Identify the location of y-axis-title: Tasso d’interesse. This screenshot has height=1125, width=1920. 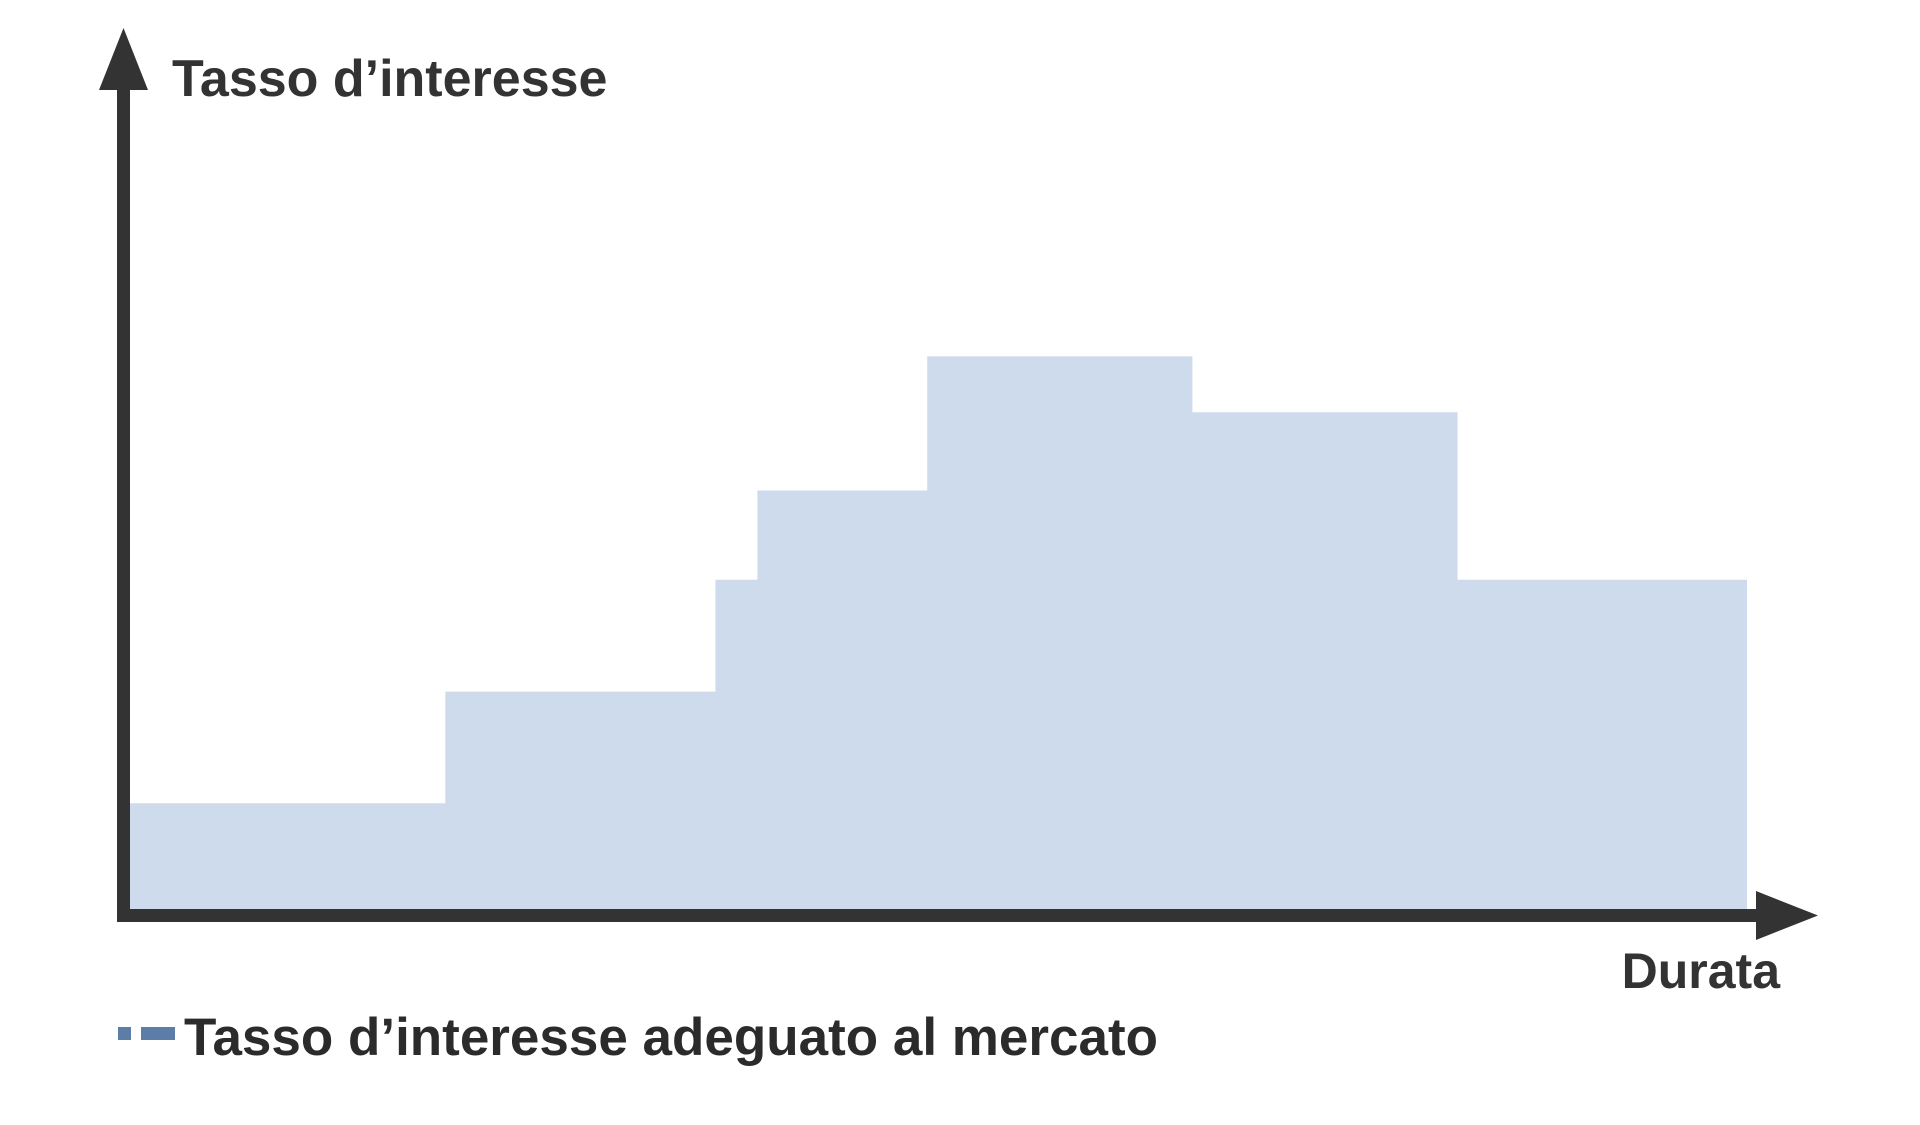
(389, 79).